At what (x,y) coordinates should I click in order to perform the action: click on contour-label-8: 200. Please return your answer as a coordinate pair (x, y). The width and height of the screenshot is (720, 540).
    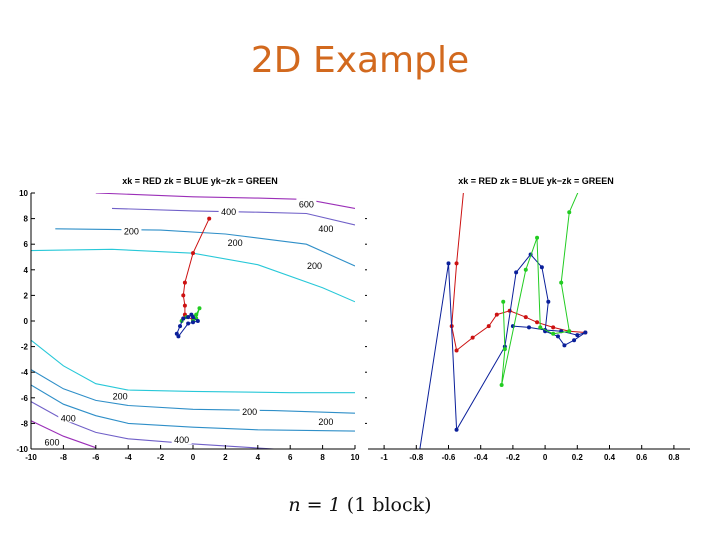
    Looking at the image, I should click on (249, 412).